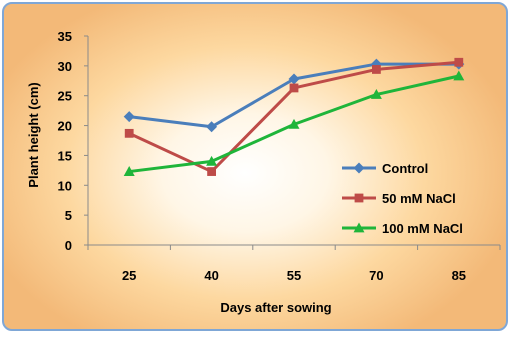 The width and height of the screenshot is (514, 337). Describe the element at coordinates (275, 307) in the screenshot. I see `x-axis-title: Days after sowing` at that location.